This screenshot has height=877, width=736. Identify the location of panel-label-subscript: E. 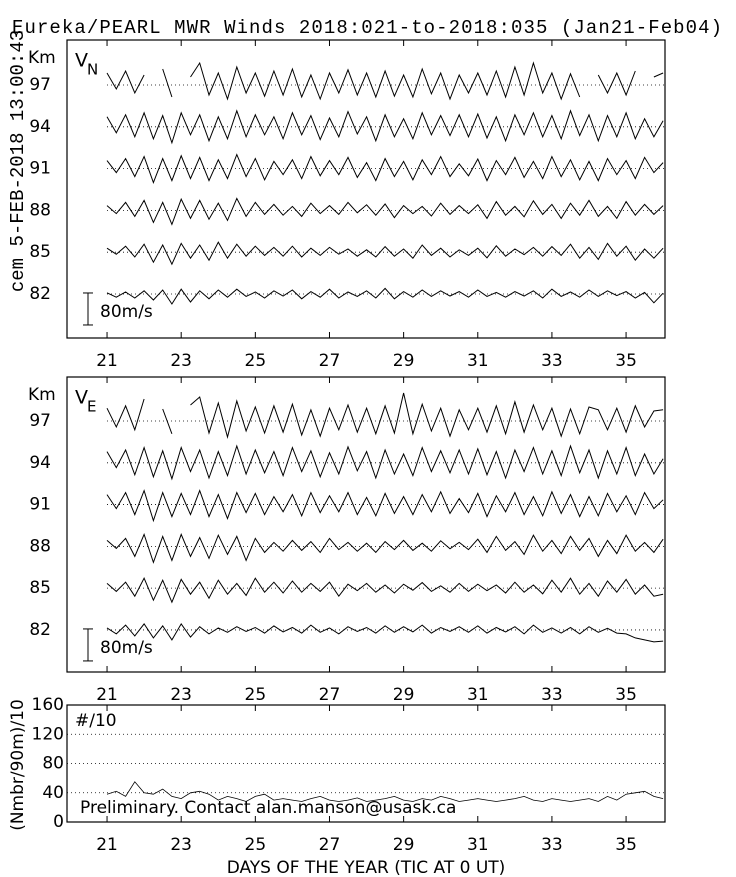
(91, 407).